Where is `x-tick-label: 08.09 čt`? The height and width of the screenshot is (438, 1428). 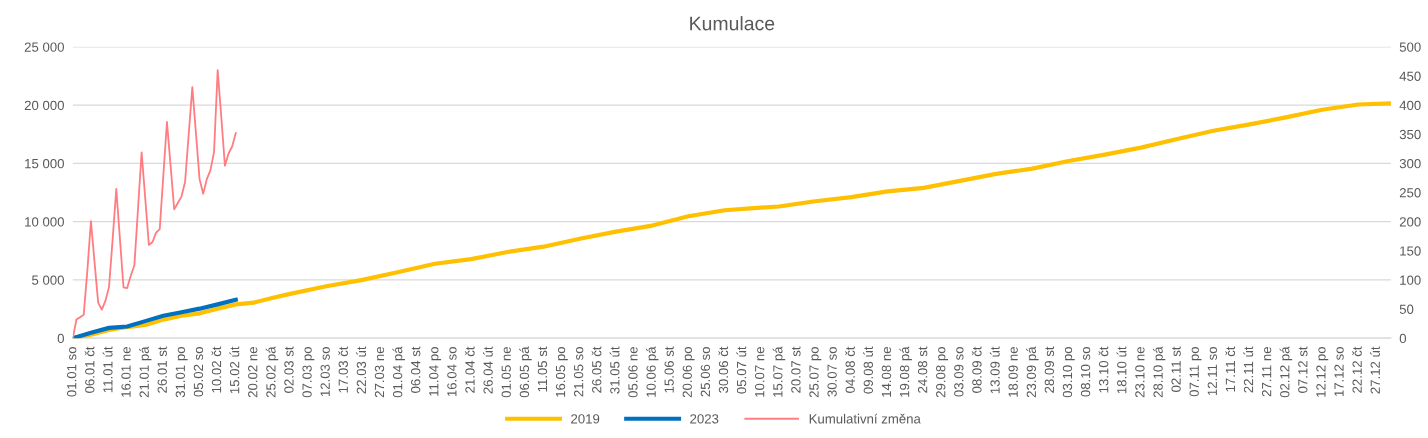 x-tick-label: 08.09 čt is located at coordinates (976, 369).